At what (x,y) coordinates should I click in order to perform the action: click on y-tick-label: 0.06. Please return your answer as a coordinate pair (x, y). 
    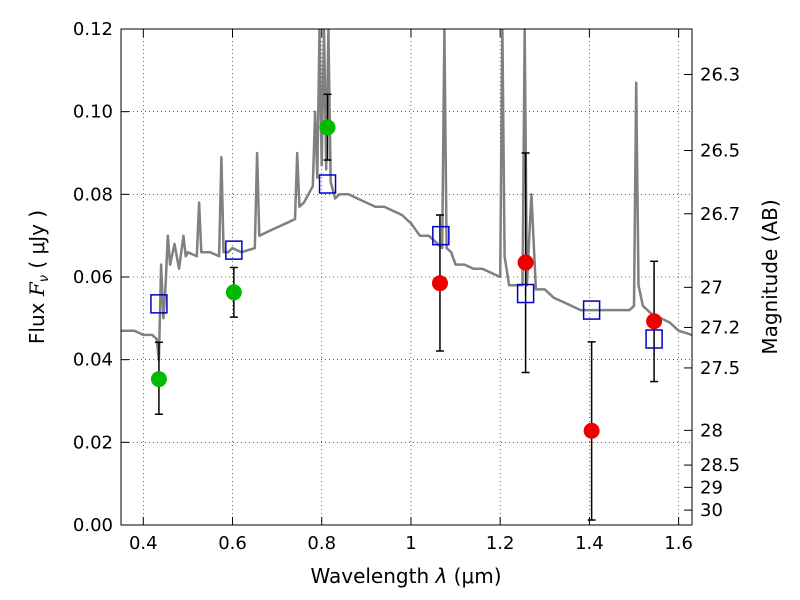
    Looking at the image, I should click on (93, 277).